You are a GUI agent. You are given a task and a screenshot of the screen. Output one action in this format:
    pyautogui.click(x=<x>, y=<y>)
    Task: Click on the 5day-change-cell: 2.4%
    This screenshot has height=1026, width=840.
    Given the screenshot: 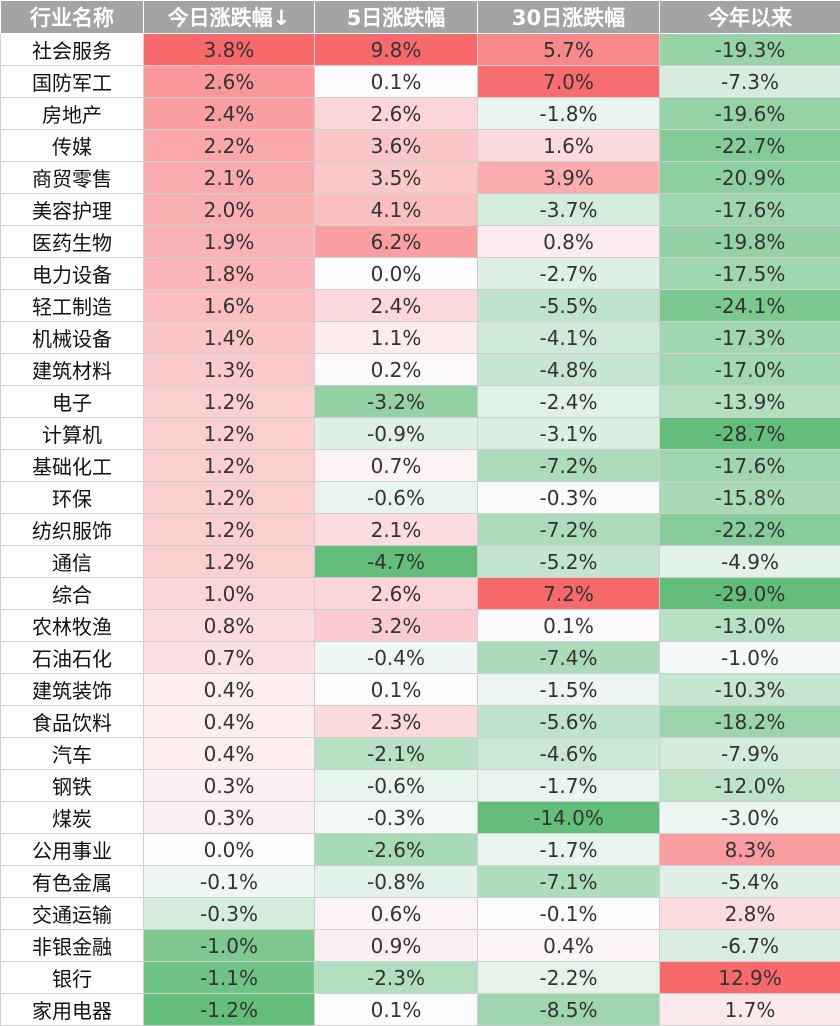 What is the action you would take?
    pyautogui.click(x=396, y=306)
    